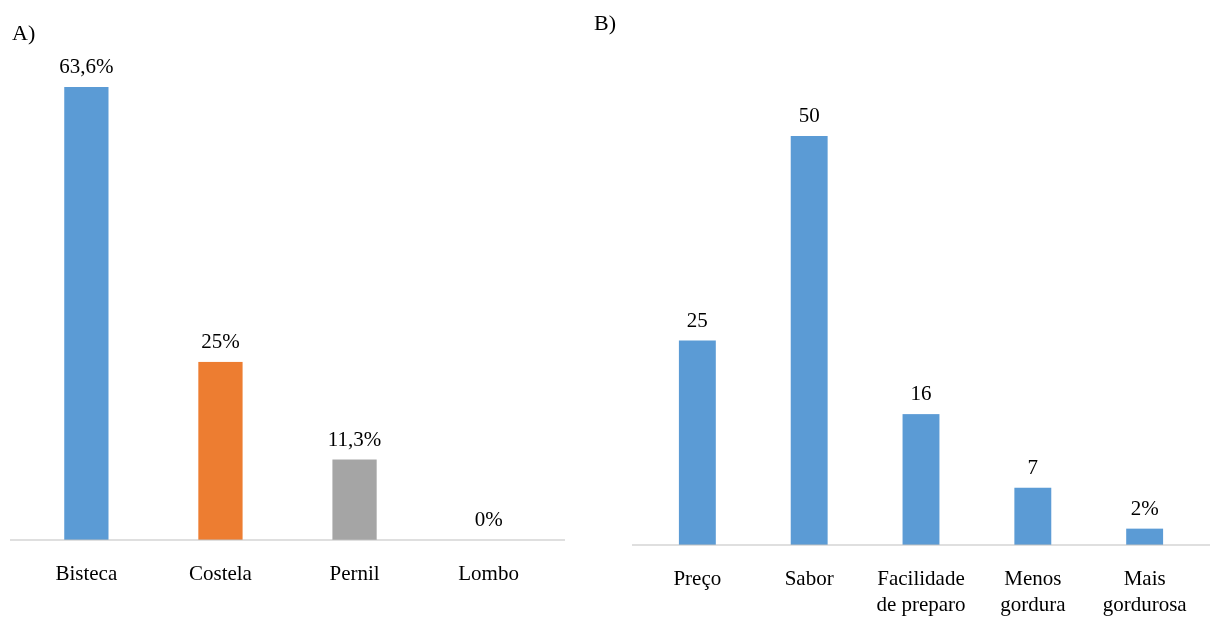  I want to click on data-label: 25, so click(697, 319).